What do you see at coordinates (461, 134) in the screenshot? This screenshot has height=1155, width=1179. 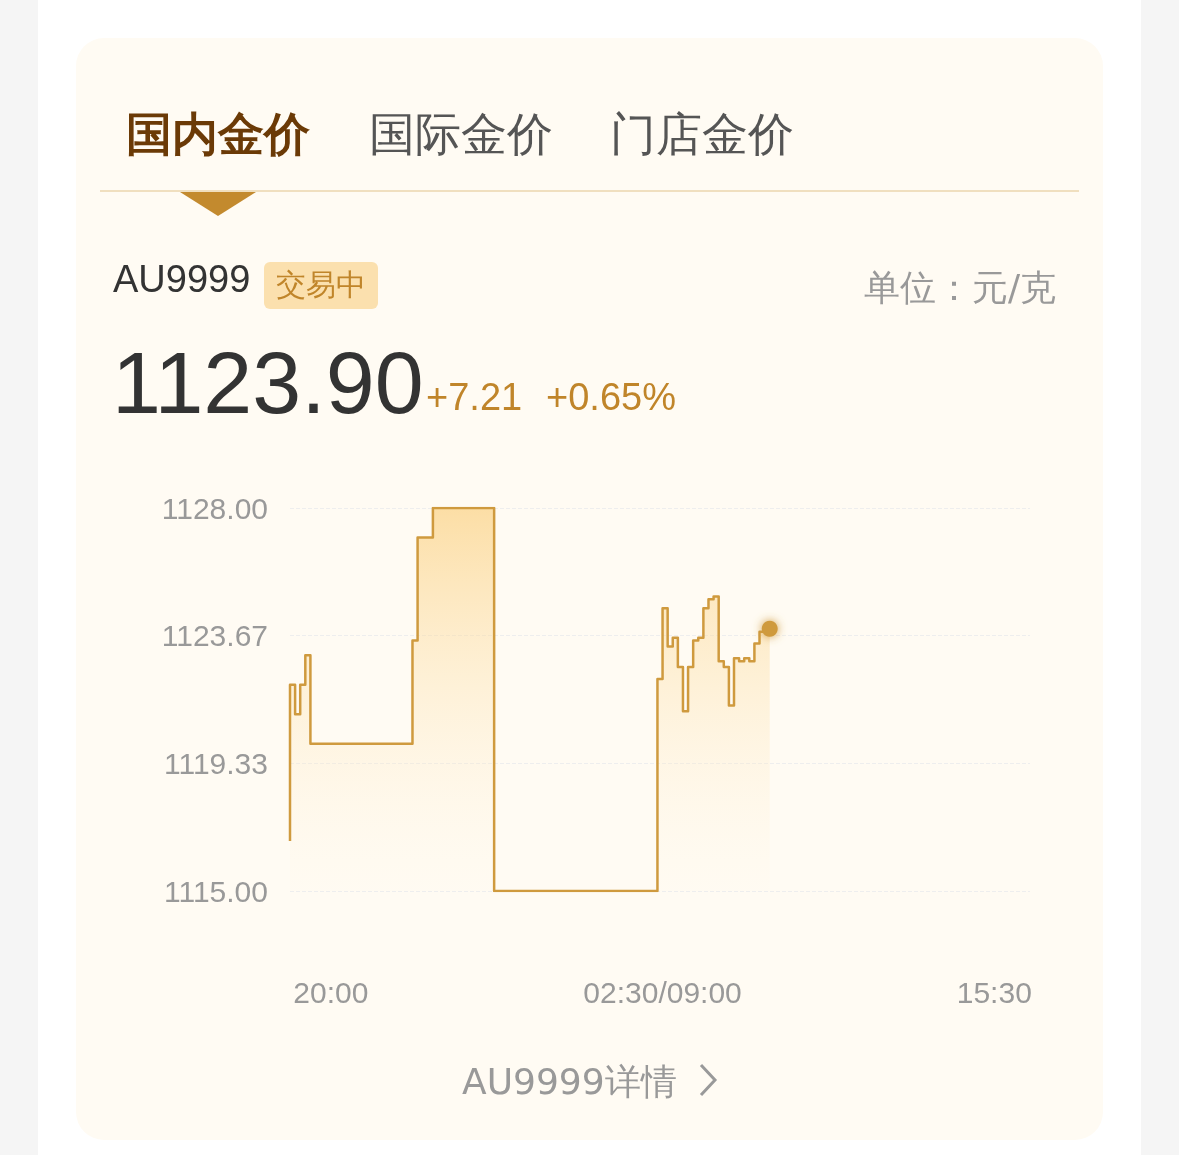 I see `text: 国际金价` at bounding box center [461, 134].